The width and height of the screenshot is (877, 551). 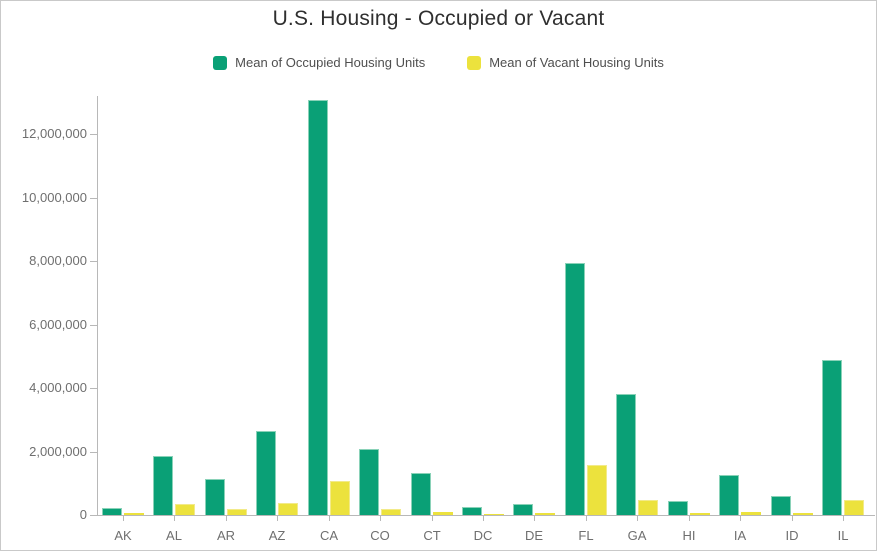 I want to click on x-axis-label-ID: ID, so click(x=792, y=535).